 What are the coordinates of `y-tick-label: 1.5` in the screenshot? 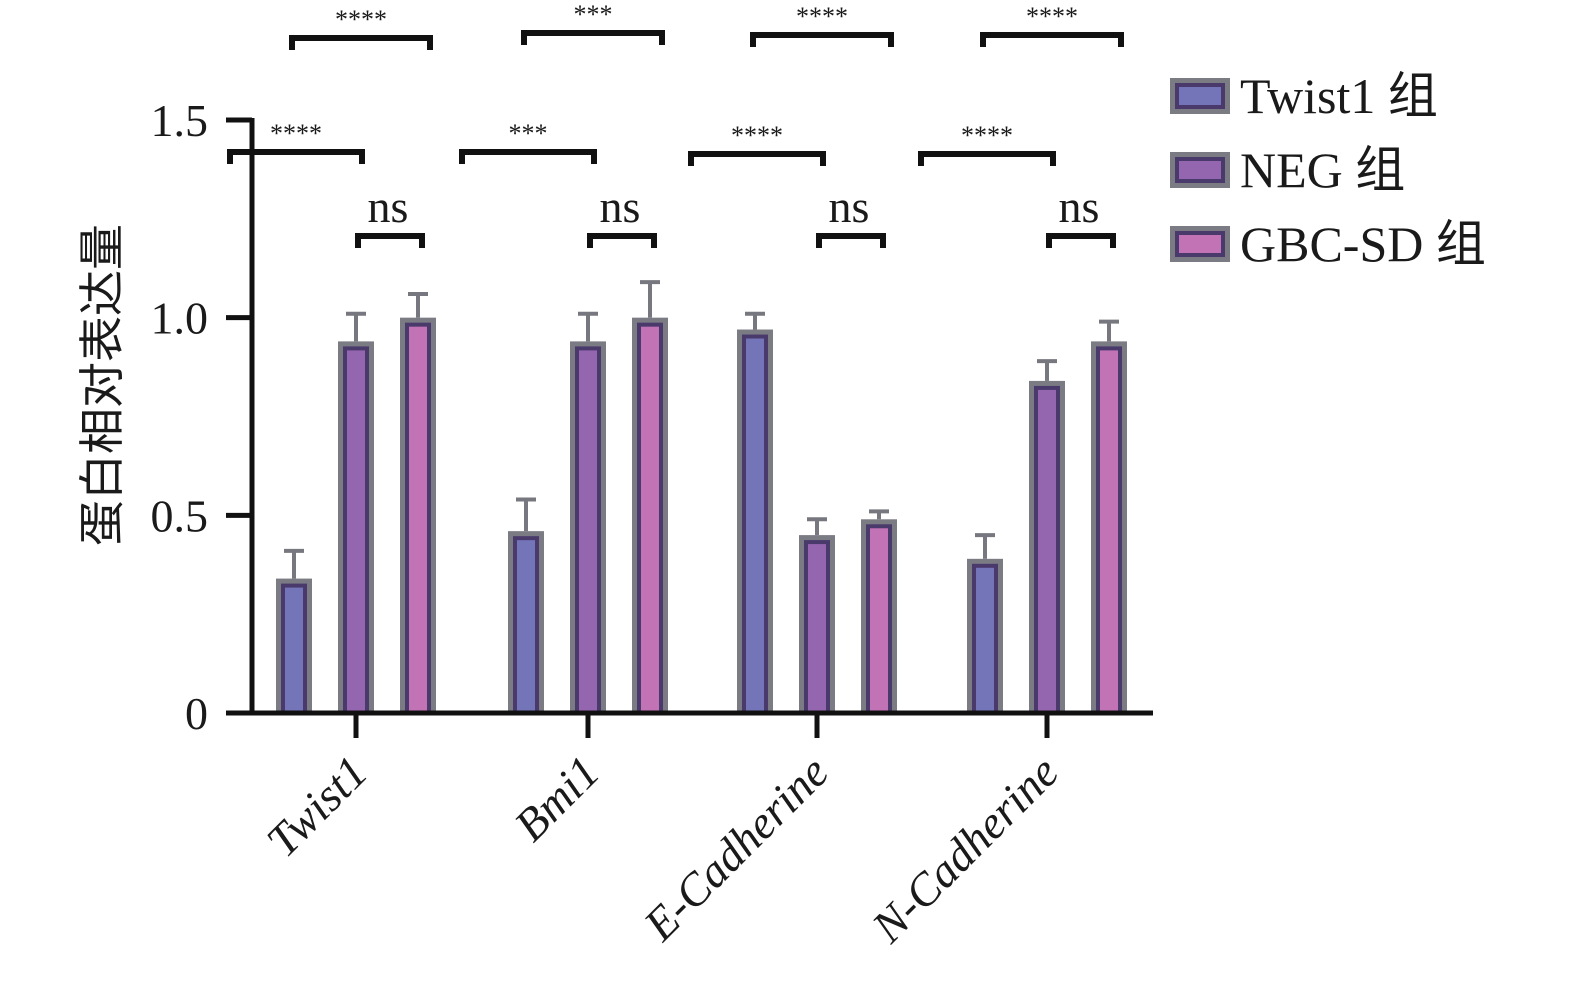 It's located at (180, 120).